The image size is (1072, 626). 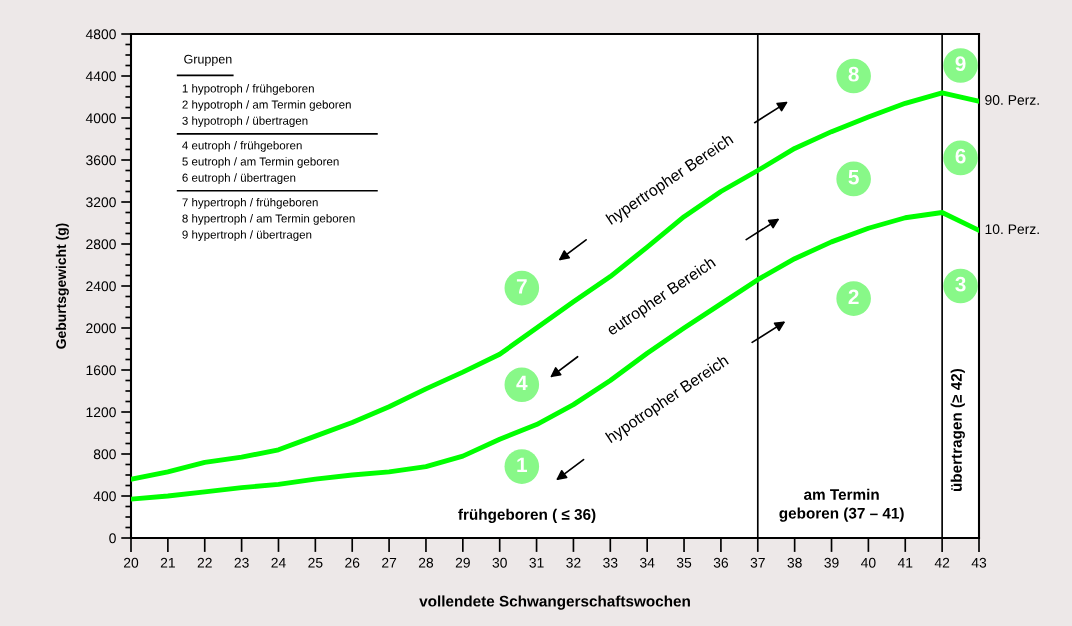 I want to click on annotation: 4, so click(x=522, y=383).